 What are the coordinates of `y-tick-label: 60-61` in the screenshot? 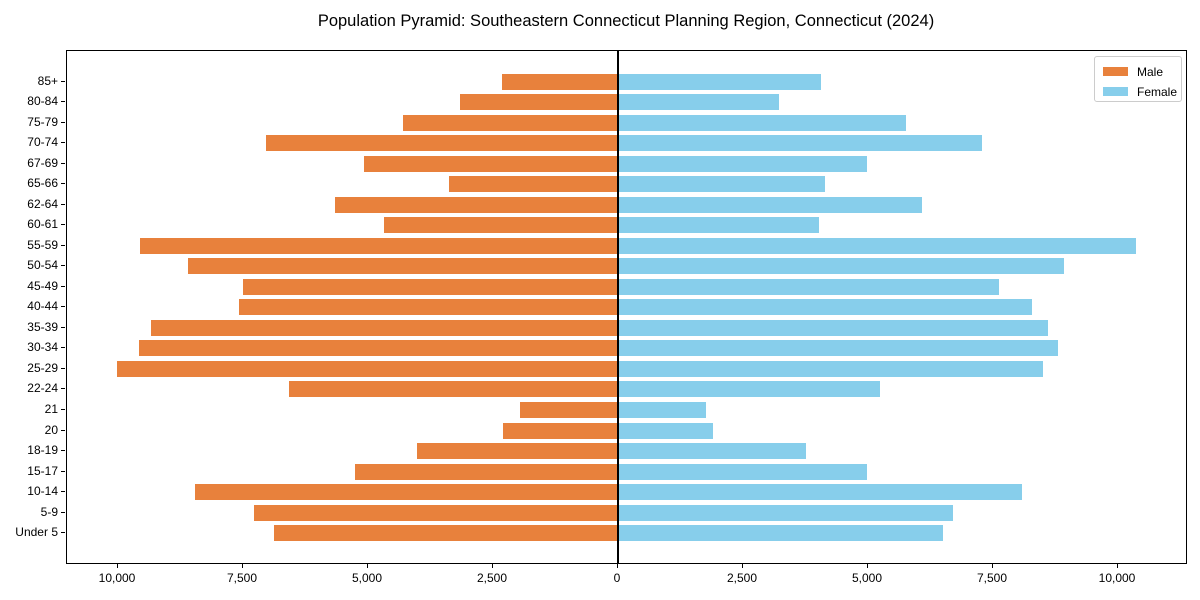 It's located at (42, 224).